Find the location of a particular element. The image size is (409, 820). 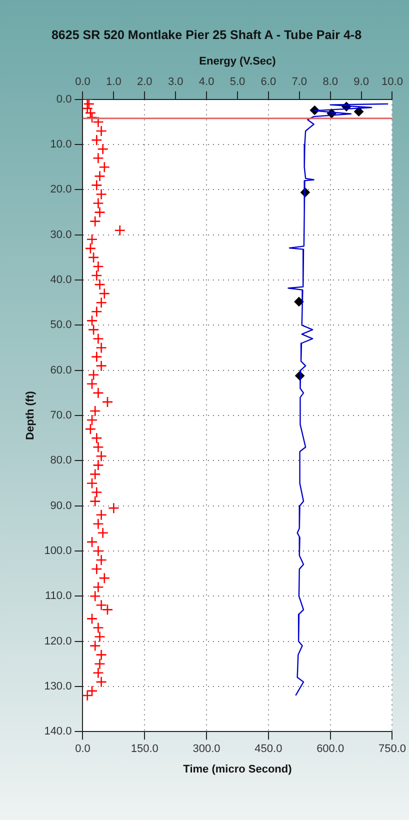

x2-tick-label: 5.0 is located at coordinates (238, 82).